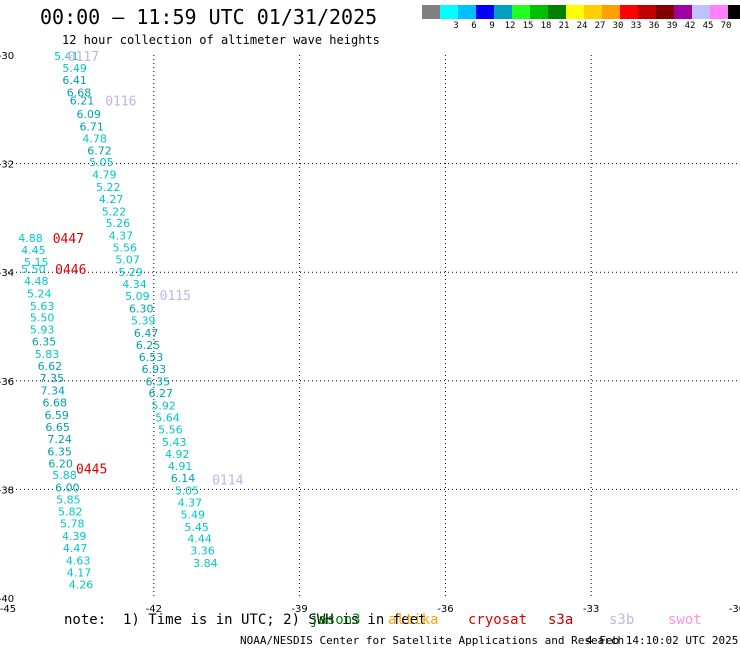 The width and height of the screenshot is (740, 650). Describe the element at coordinates (498, 620) in the screenshot. I see `satellite-key-cryosat: cryosat` at that location.